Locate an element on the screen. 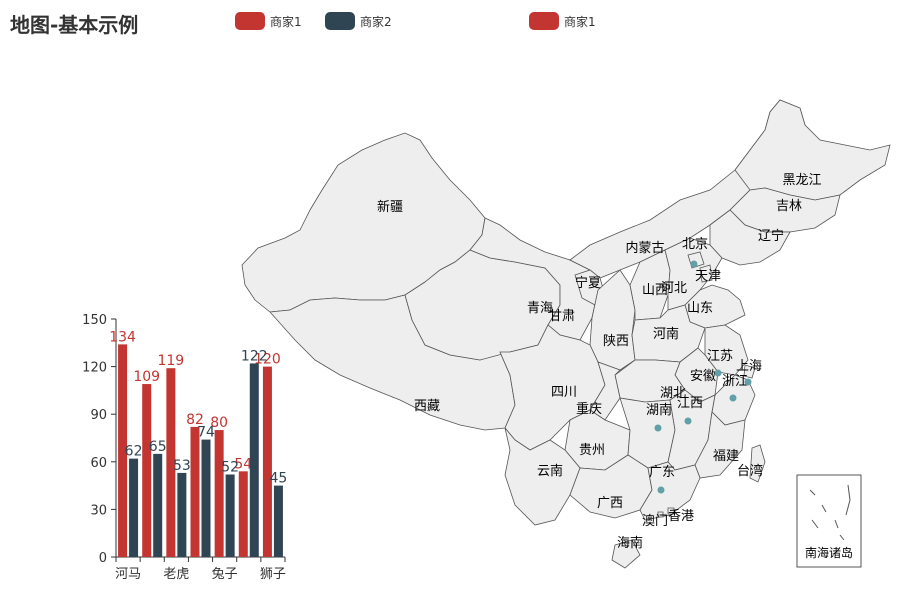 This screenshot has width=900, height=605. province-label: 重庆 is located at coordinates (589, 409).